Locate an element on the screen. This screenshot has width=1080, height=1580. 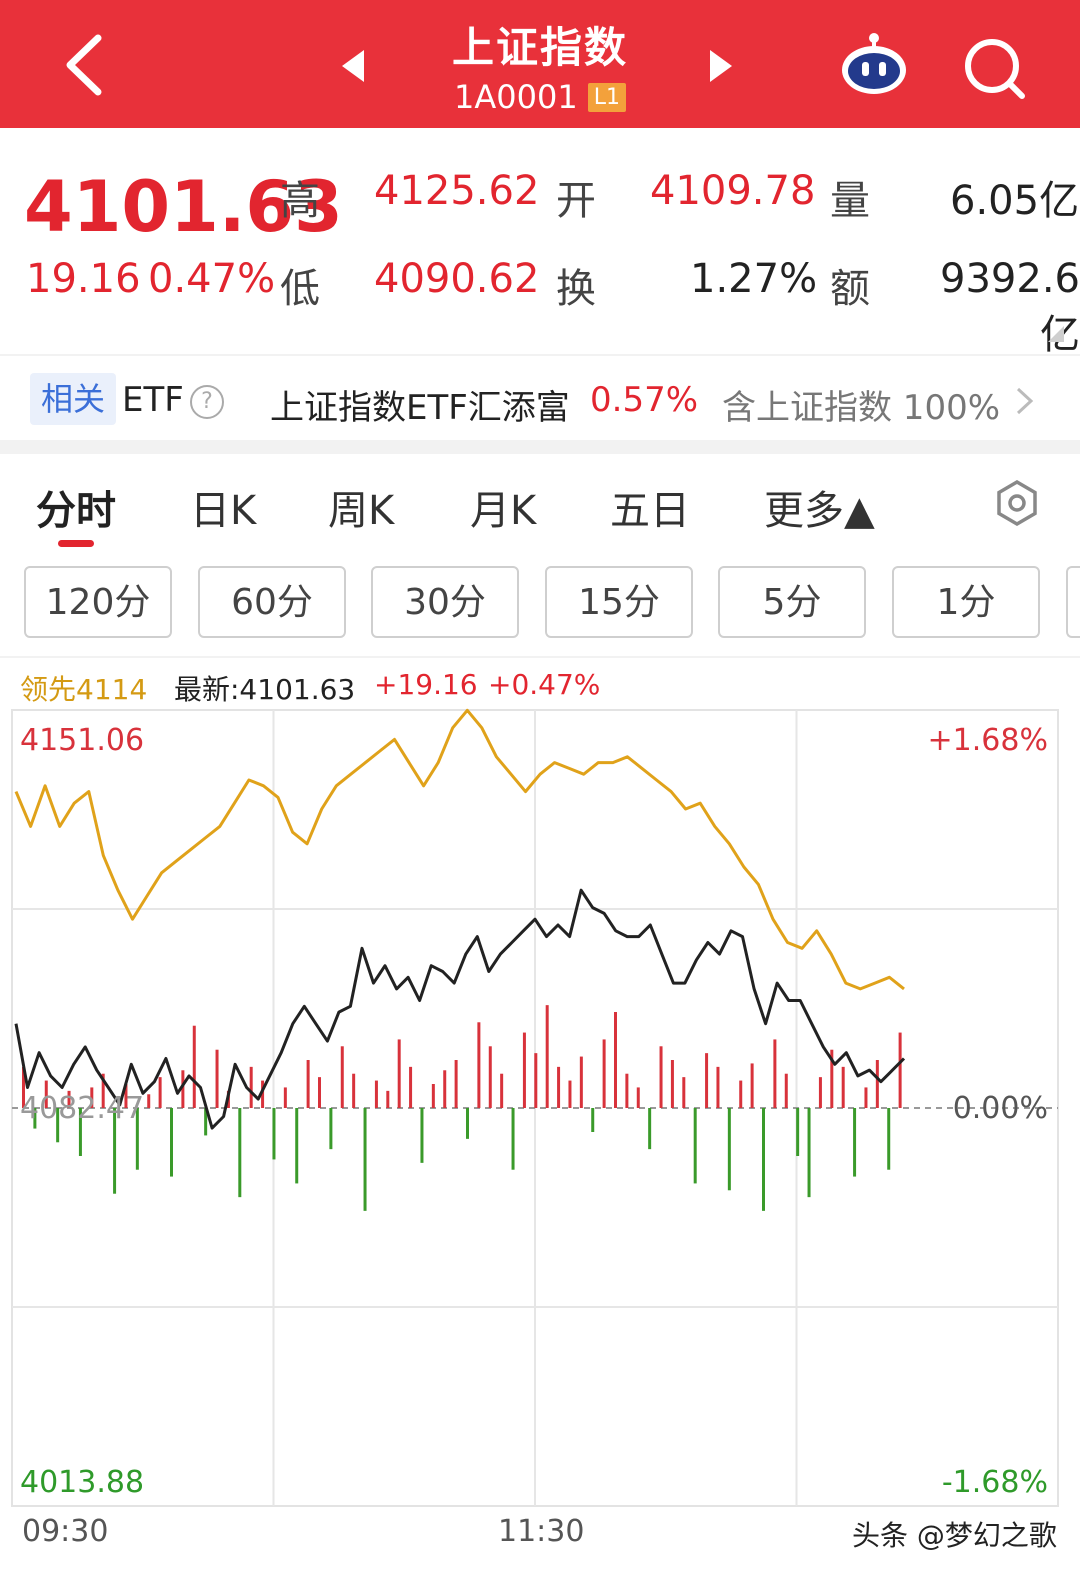
pct-label-top: +1.68% is located at coordinates (988, 740).